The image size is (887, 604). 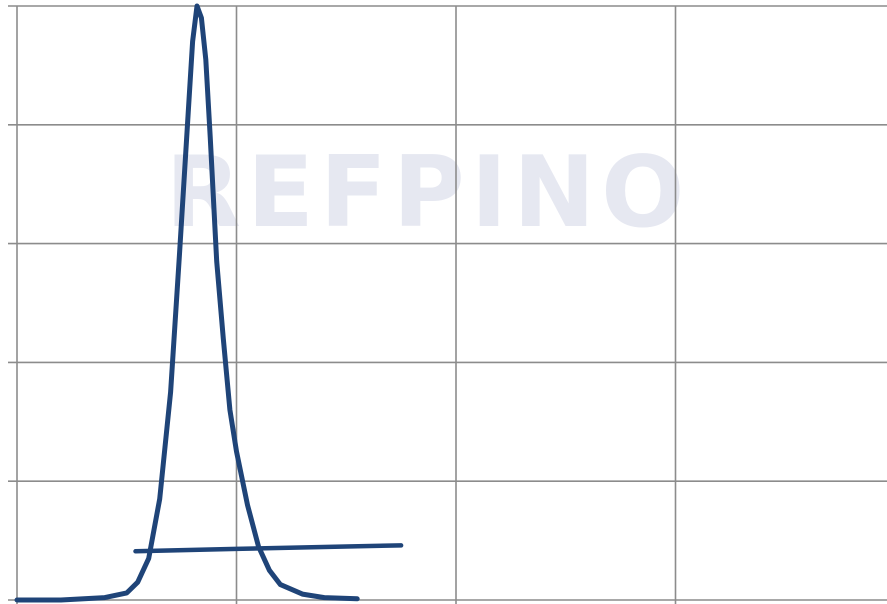 I want to click on watermark-layer: REFPINO, so click(x=428, y=193).